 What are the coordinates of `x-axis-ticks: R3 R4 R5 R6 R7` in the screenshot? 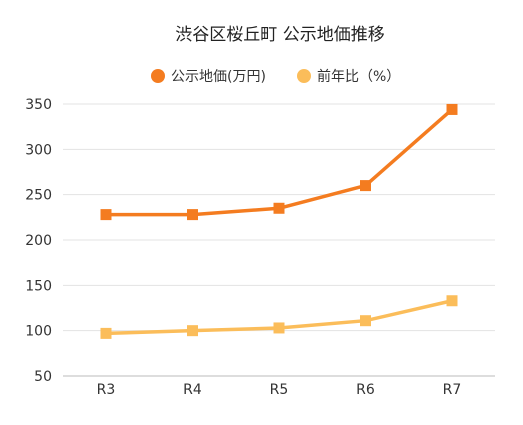 It's located at (279, 390).